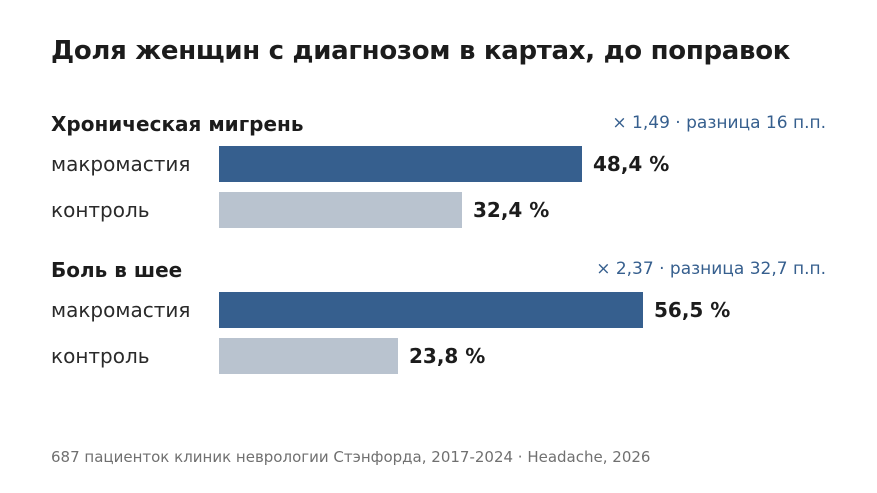 This screenshot has height=493, width=877. I want to click on group-title: Боль в шее, so click(117, 270).